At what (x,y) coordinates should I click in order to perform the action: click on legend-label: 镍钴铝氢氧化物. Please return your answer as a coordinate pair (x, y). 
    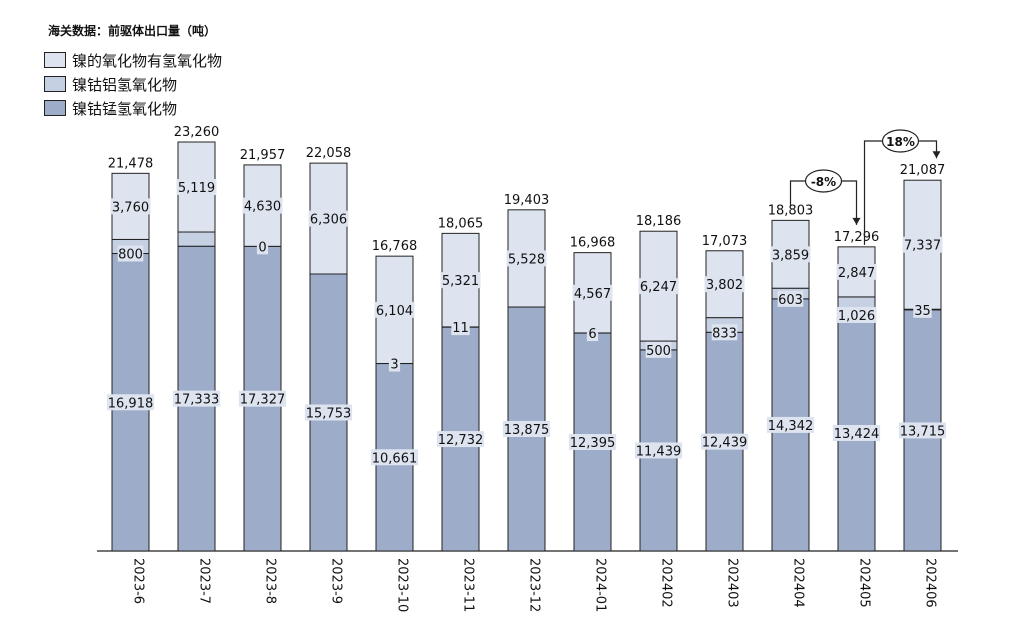
    Looking at the image, I should click on (125, 84).